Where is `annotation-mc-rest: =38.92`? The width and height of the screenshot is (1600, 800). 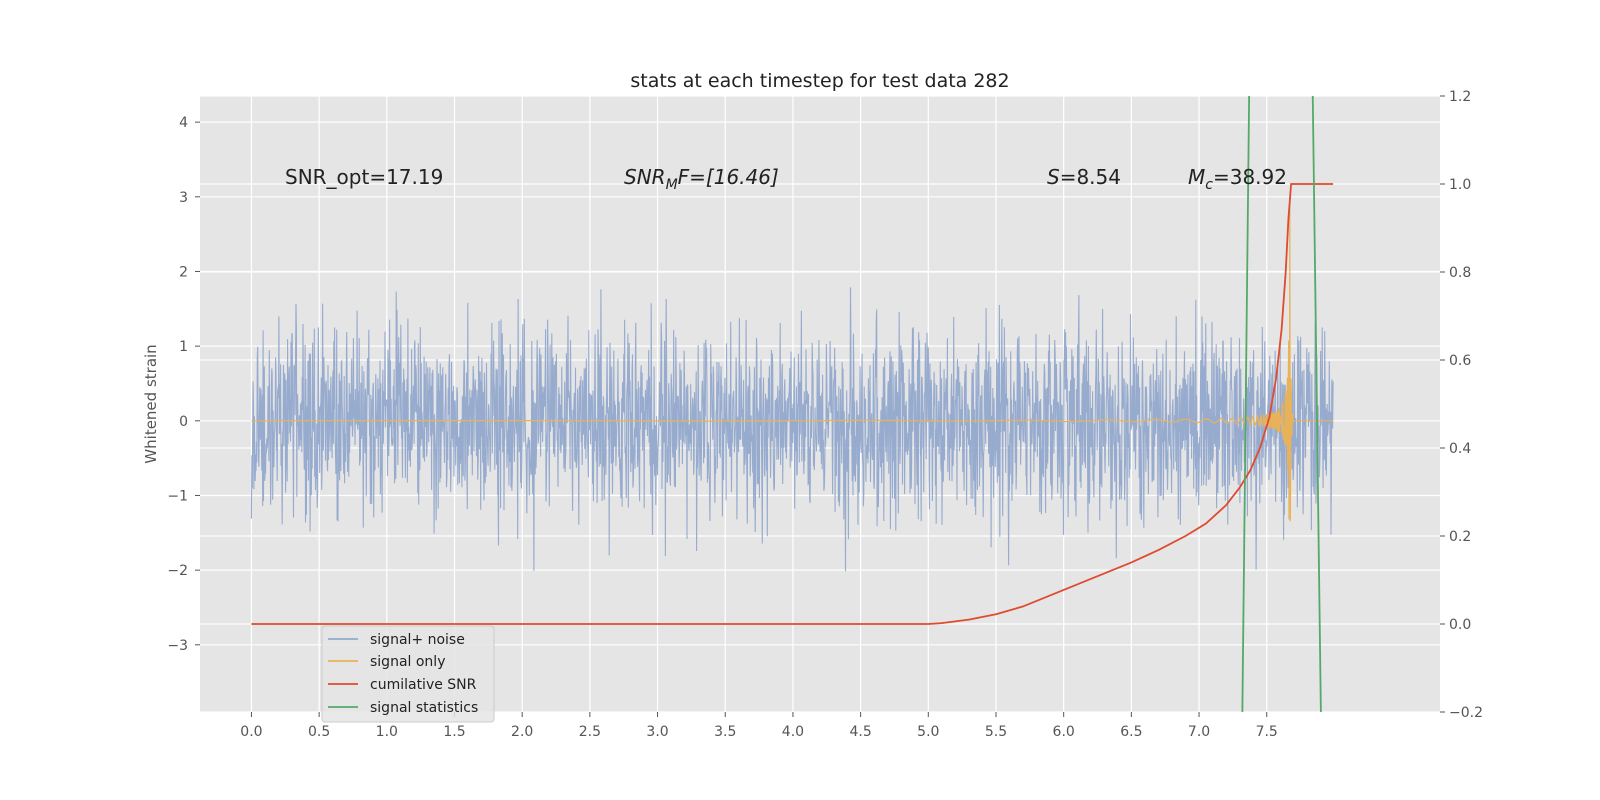
annotation-mc-rest: =38.92 is located at coordinates (1250, 177).